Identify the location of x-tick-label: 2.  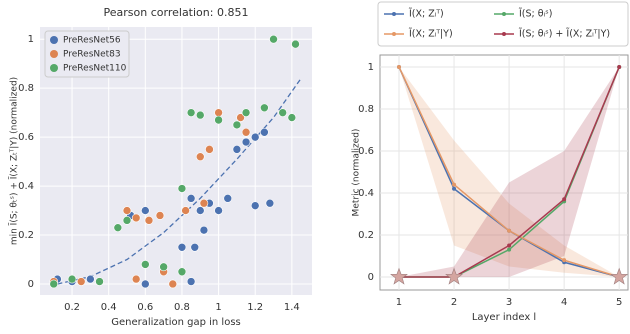
(454, 302).